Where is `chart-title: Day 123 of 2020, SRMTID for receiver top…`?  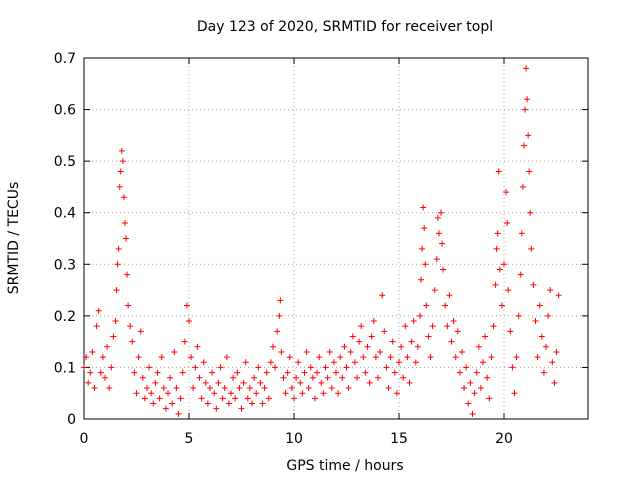
chart-title: Day 123 of 2020, SRMTID for receiver top… is located at coordinates (345, 27).